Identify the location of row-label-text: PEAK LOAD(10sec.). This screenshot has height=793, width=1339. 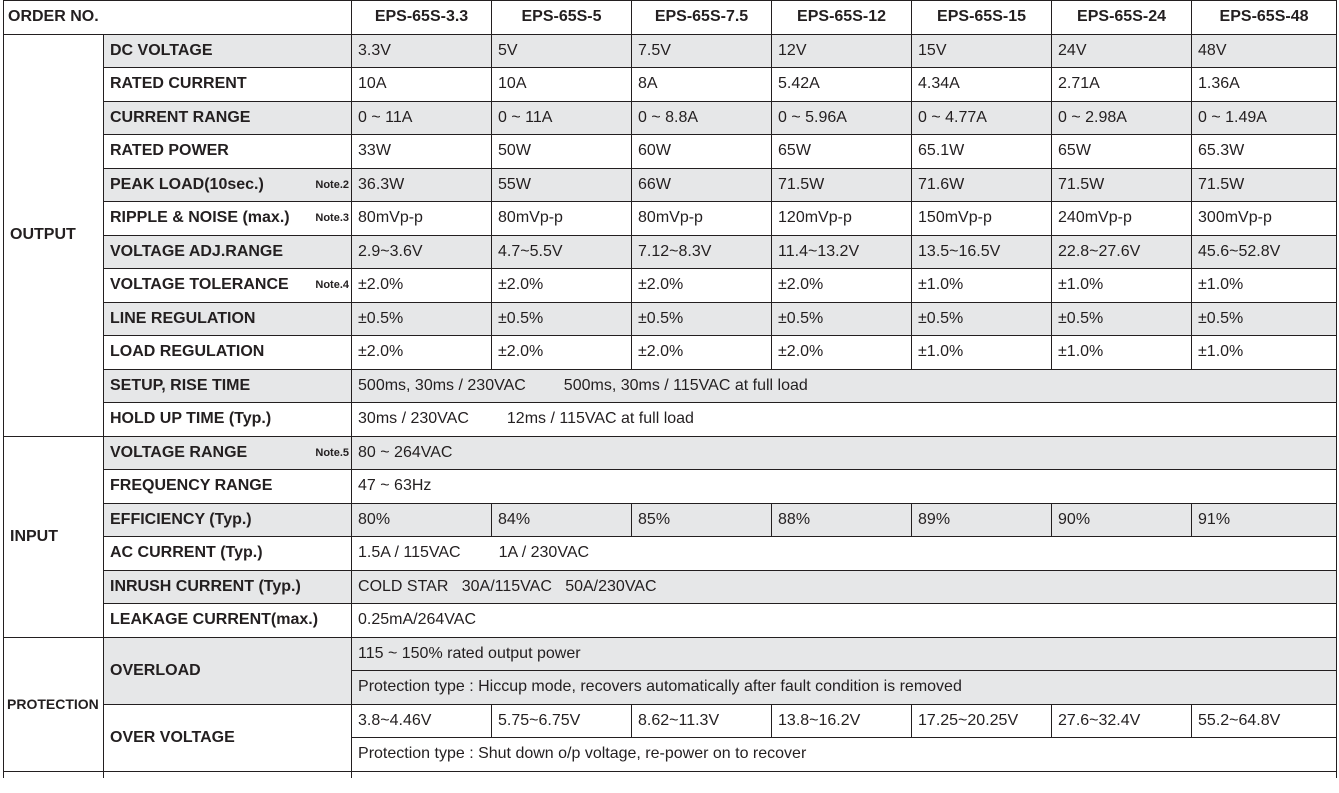
(187, 184).